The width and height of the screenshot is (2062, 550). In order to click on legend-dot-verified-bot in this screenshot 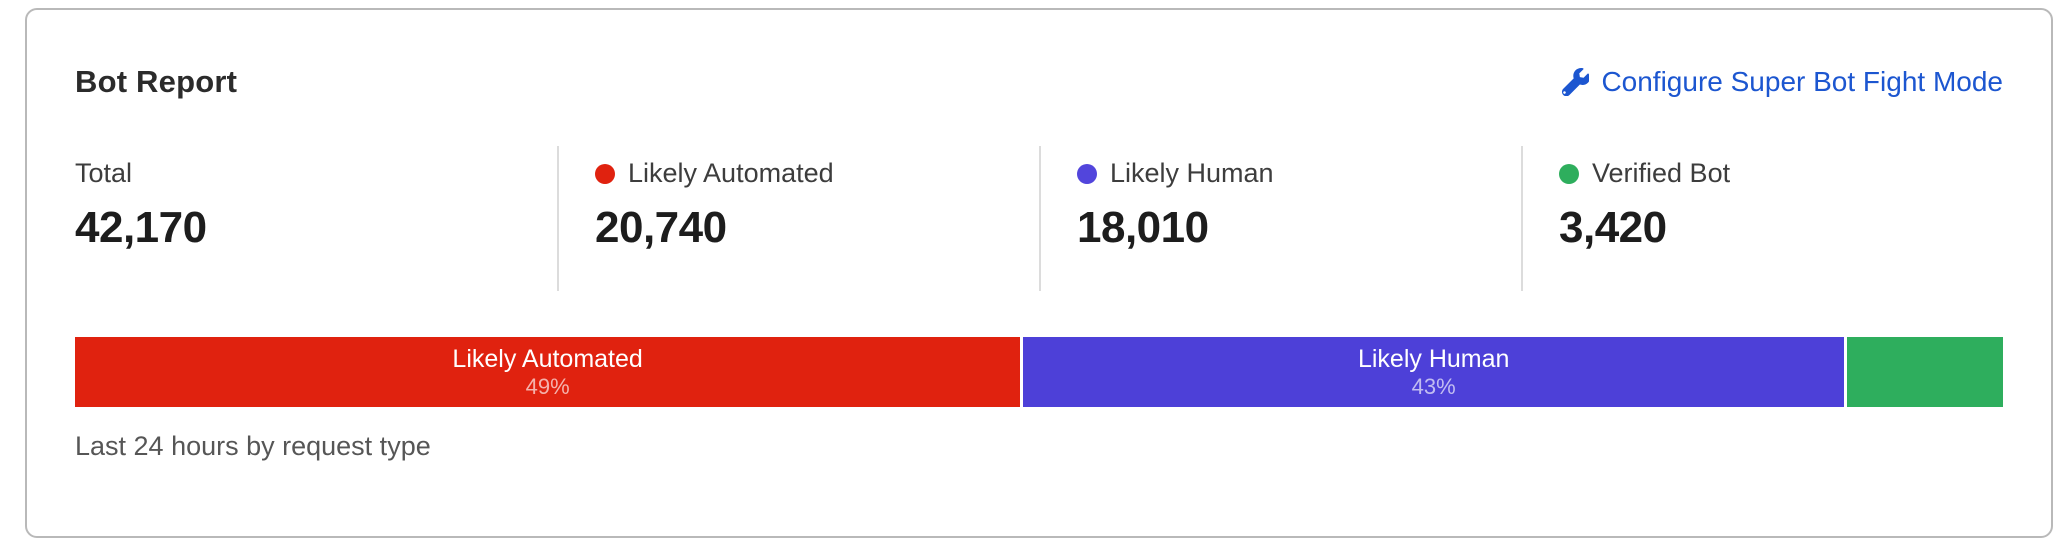, I will do `click(1569, 173)`.